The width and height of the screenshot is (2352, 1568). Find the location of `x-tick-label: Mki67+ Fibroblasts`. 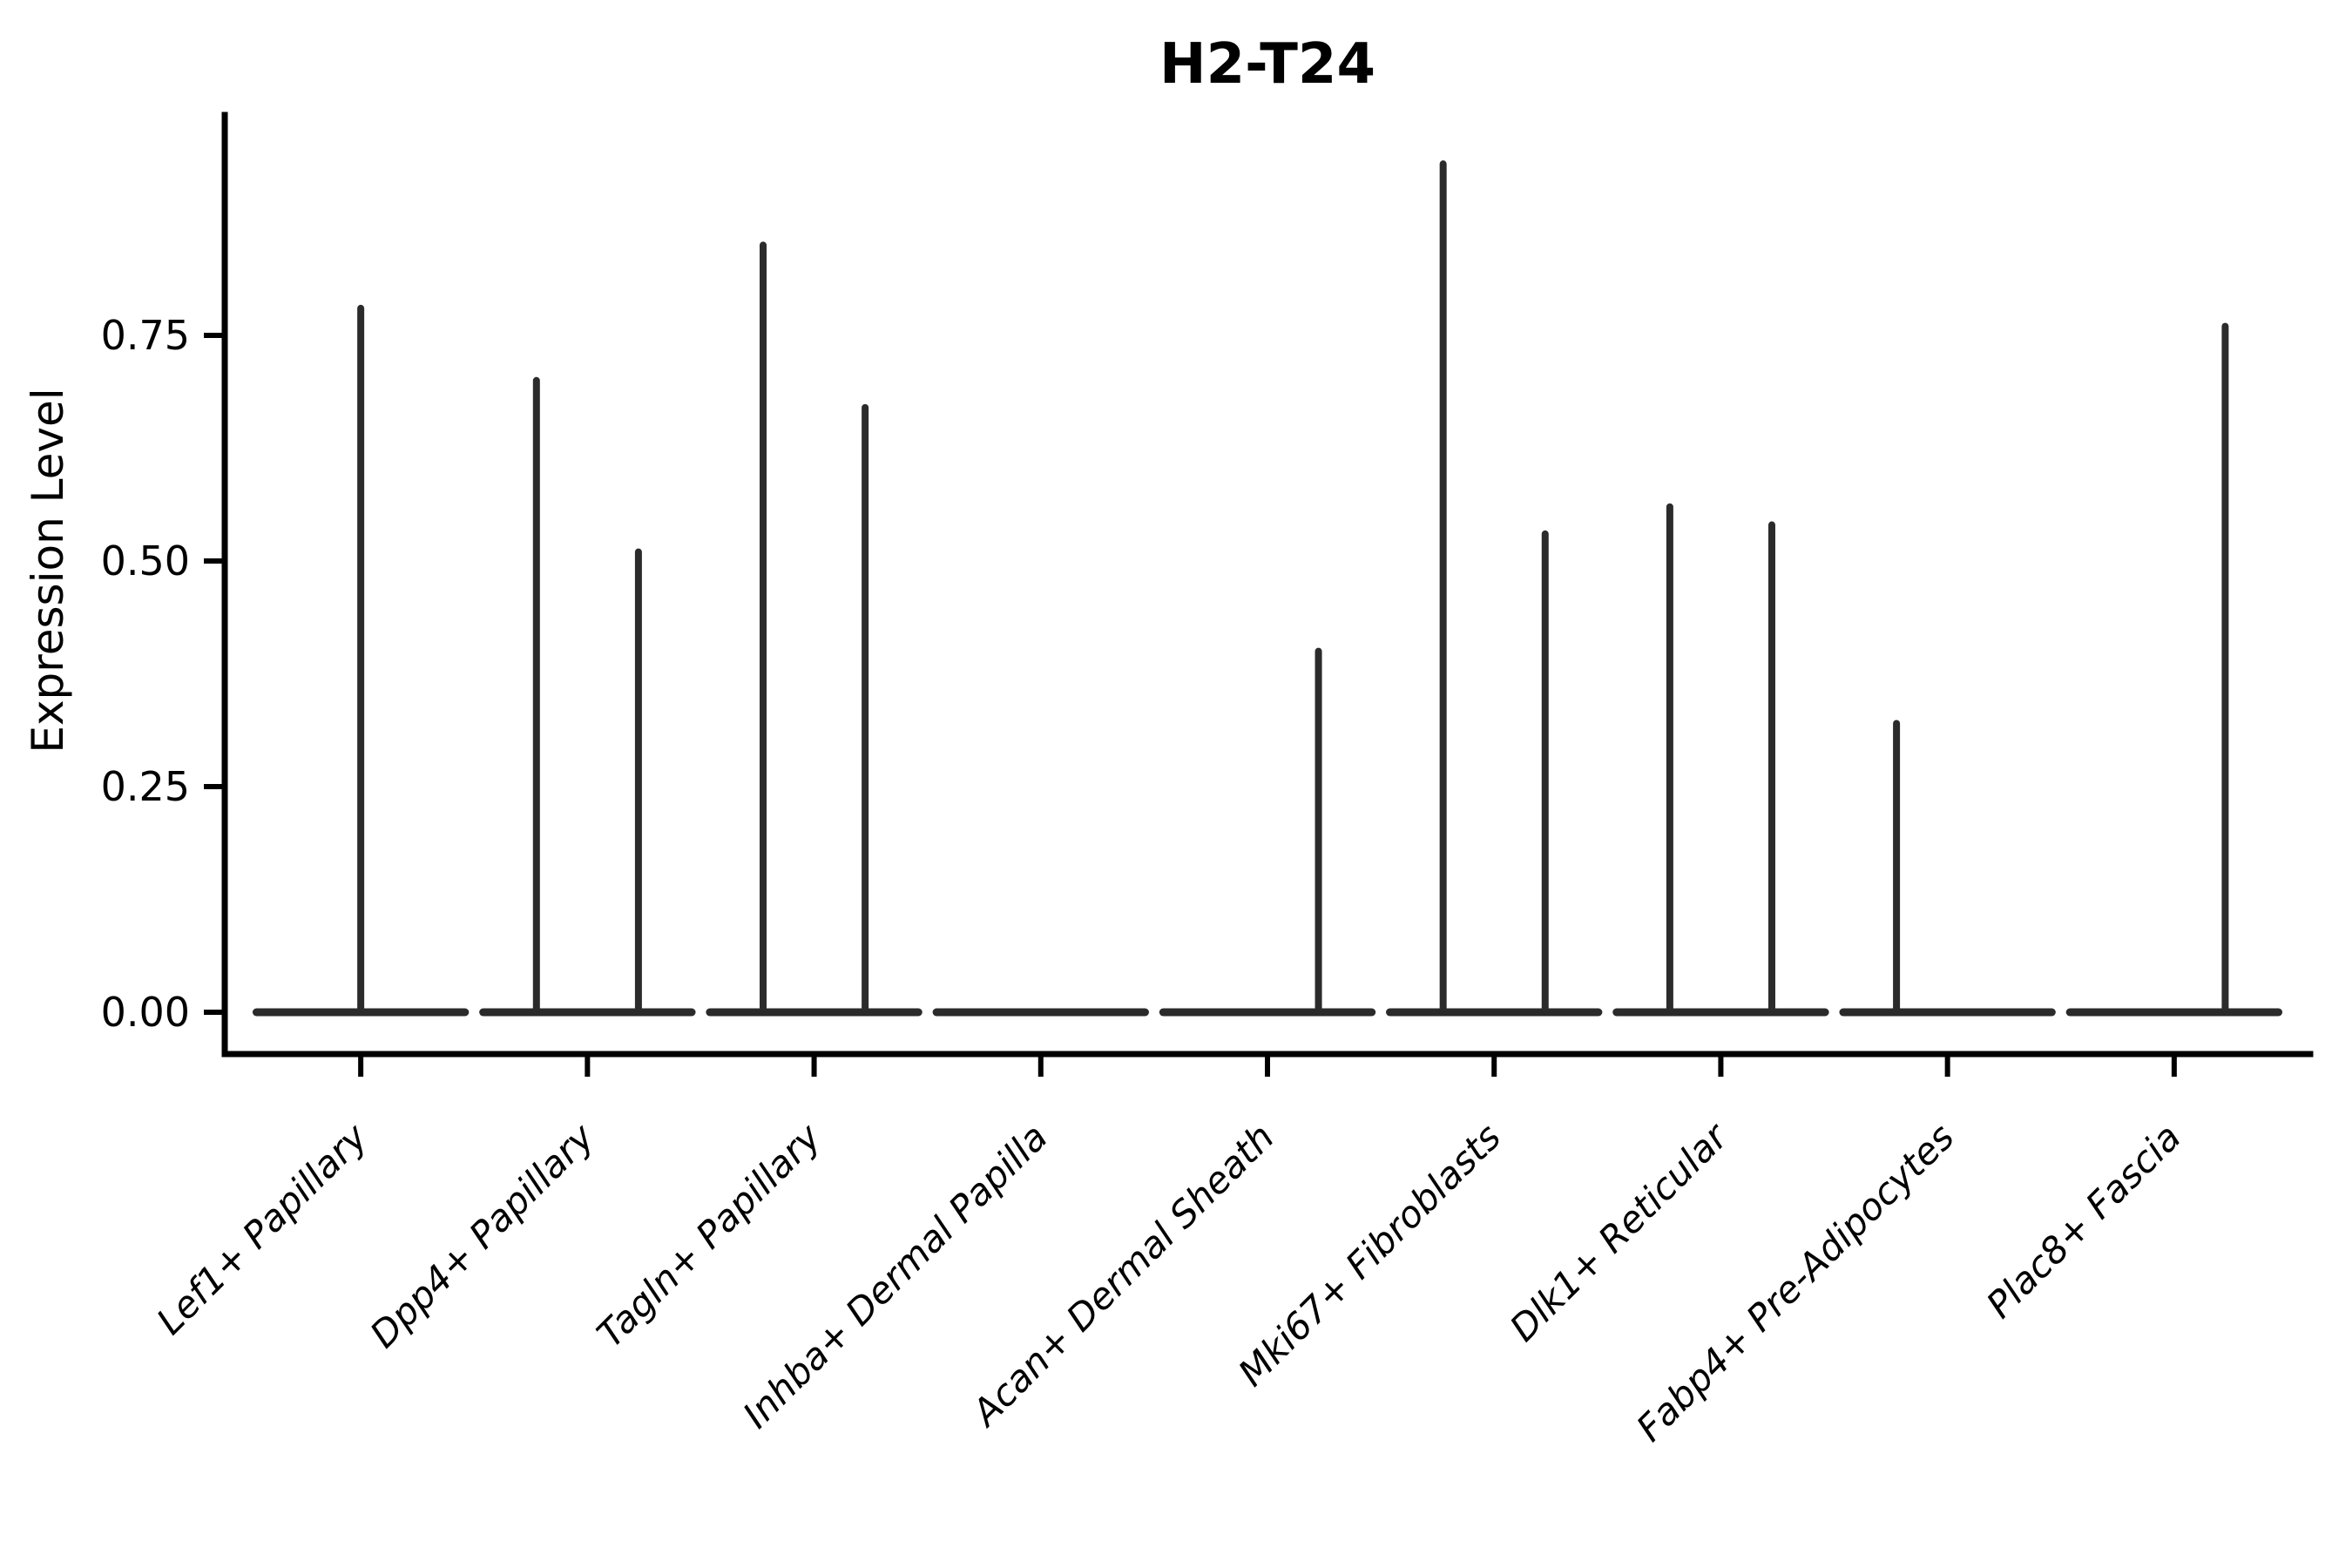

x-tick-label: Mki67+ Fibroblasts is located at coordinates (1369, 1254).